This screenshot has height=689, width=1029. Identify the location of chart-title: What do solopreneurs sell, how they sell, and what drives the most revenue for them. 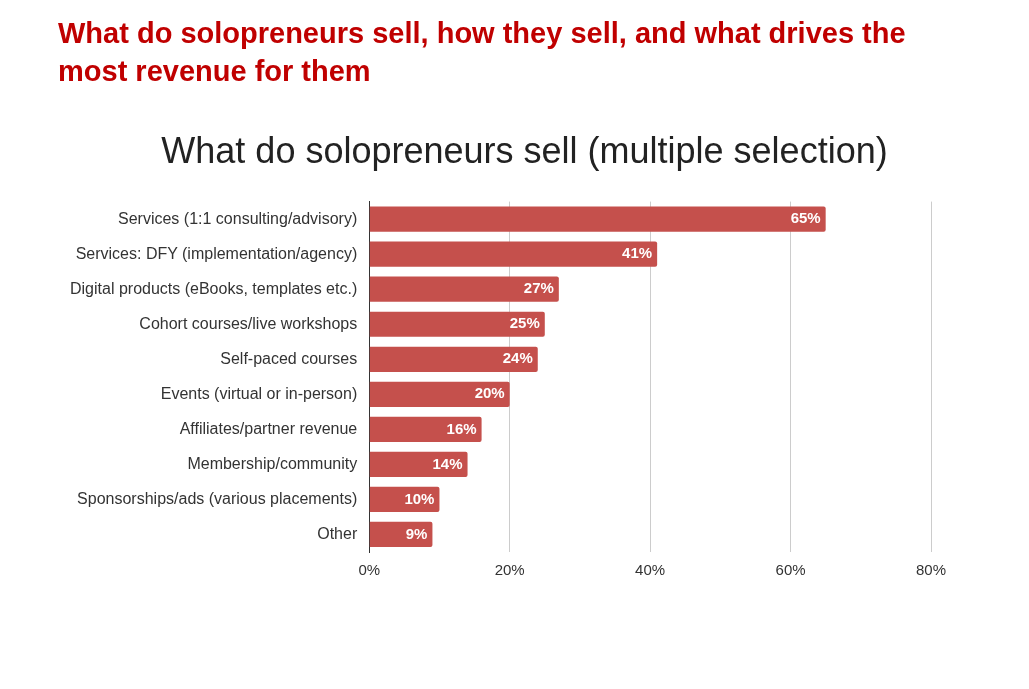
(482, 52).